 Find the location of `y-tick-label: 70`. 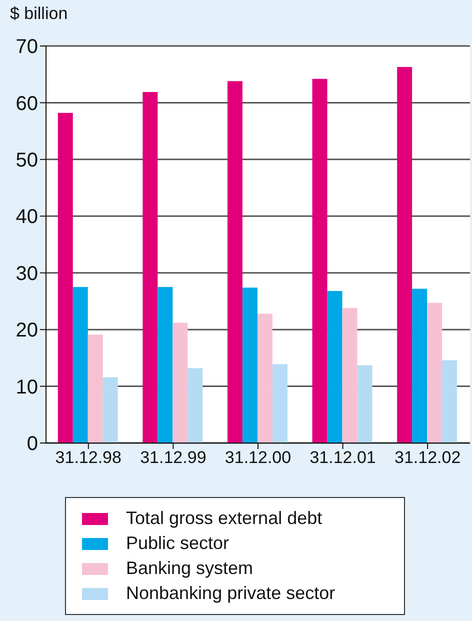

y-tick-label: 70 is located at coordinates (27, 47).